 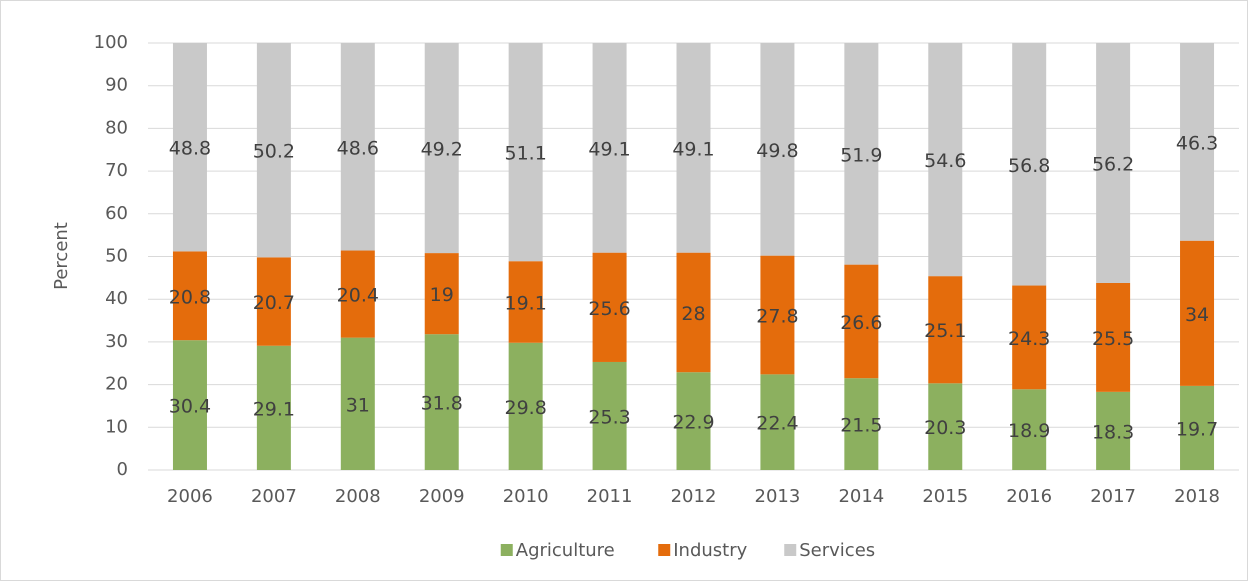 What do you see at coordinates (116, 127) in the screenshot?
I see `y-tick-label: 80` at bounding box center [116, 127].